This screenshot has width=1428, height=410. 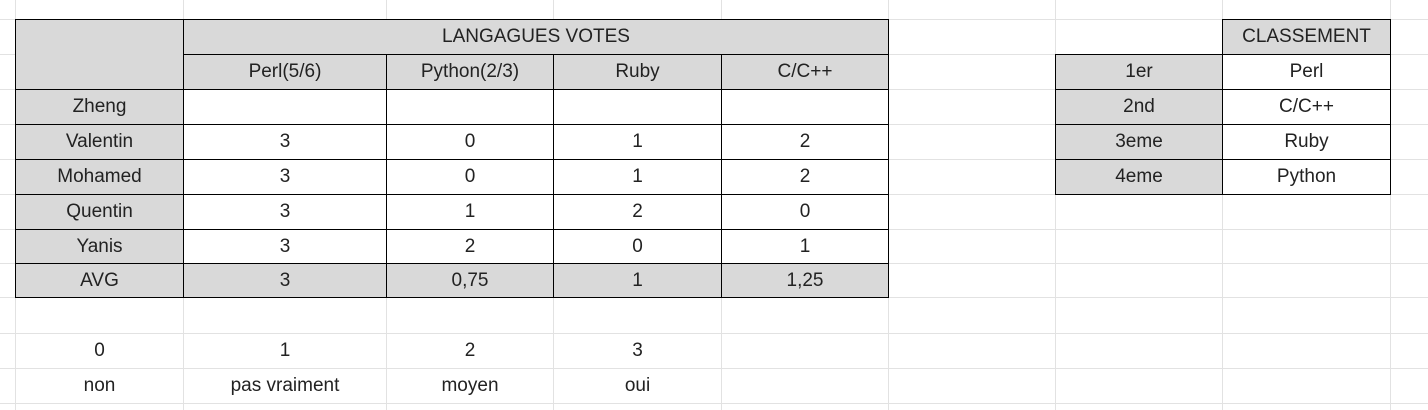 I want to click on avg-label-text: AVG, so click(x=99, y=280).